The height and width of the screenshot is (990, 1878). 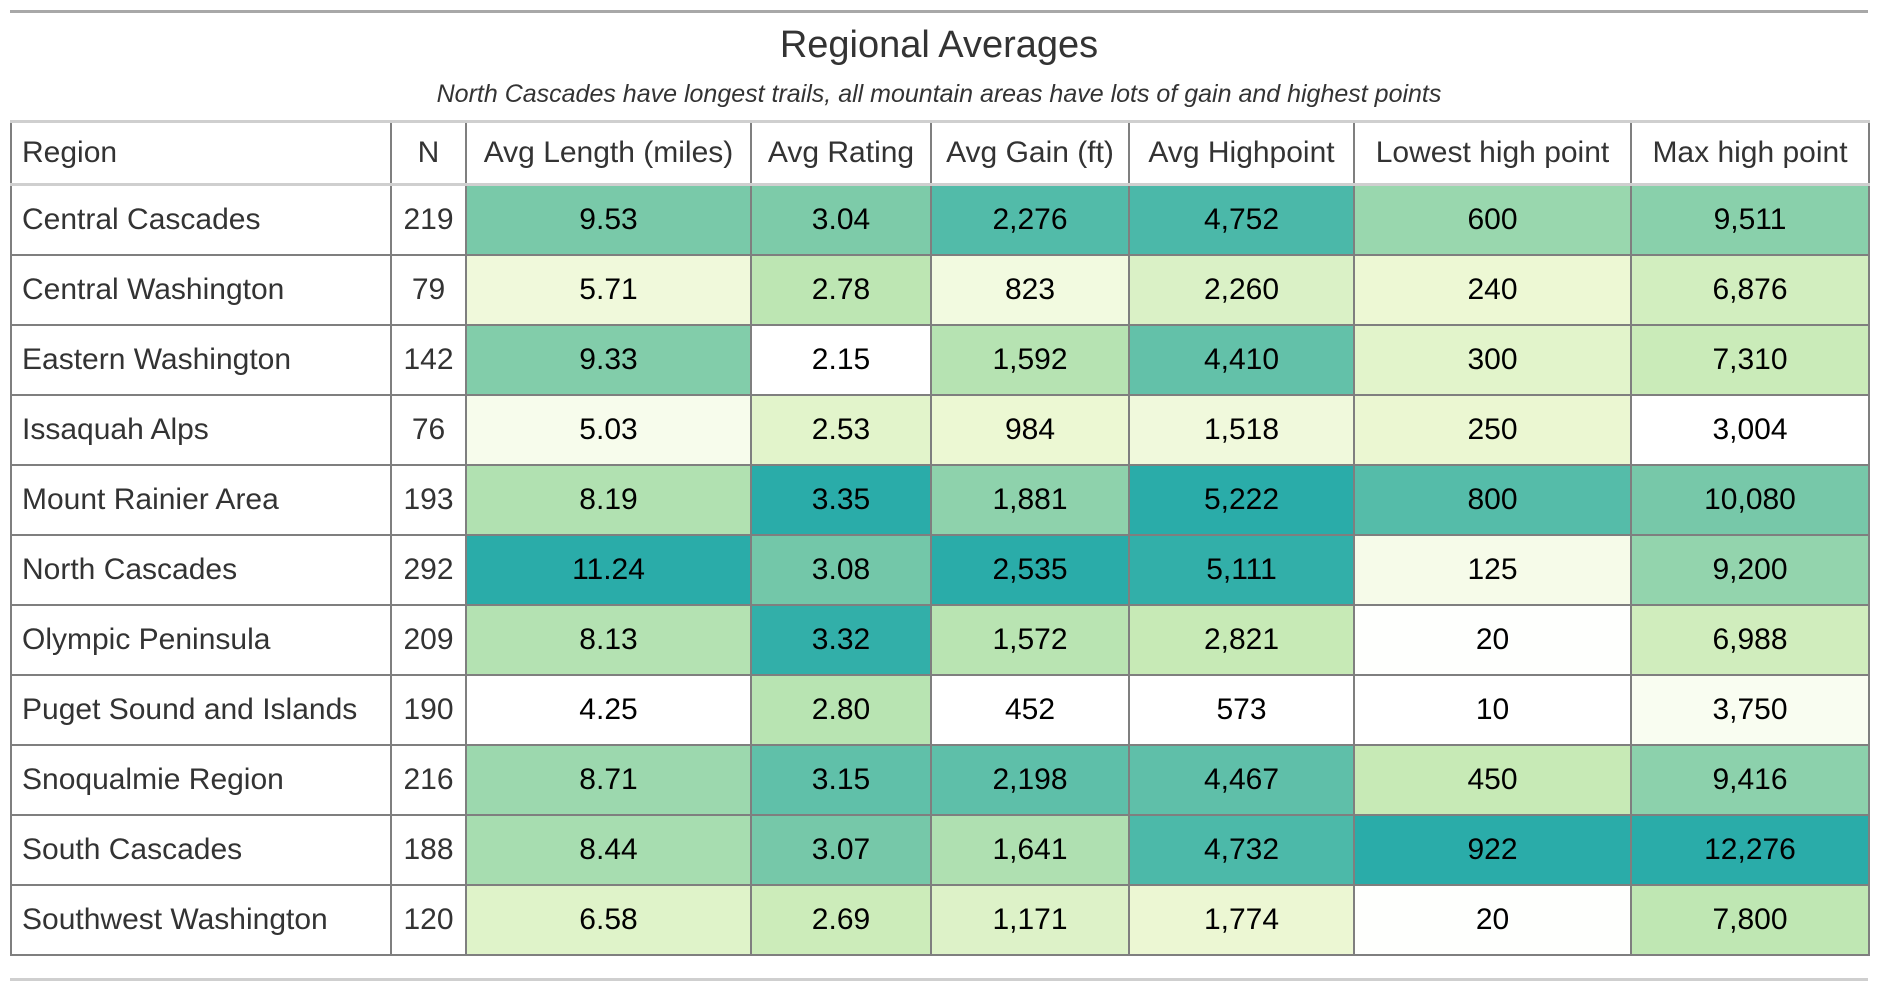 I want to click on top-rule, so click(x=939, y=11).